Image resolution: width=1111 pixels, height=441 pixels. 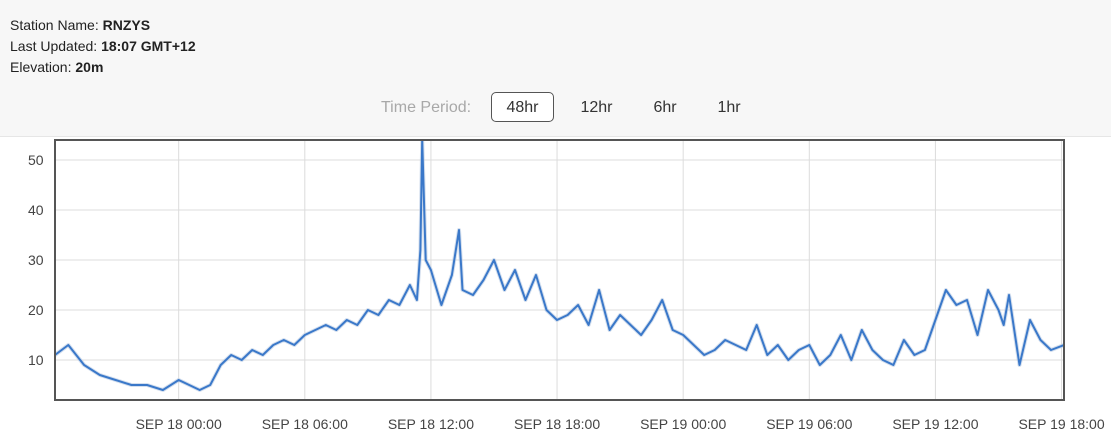 What do you see at coordinates (1061, 424) in the screenshot?
I see `x-tick-label: SEP 19 18:00` at bounding box center [1061, 424].